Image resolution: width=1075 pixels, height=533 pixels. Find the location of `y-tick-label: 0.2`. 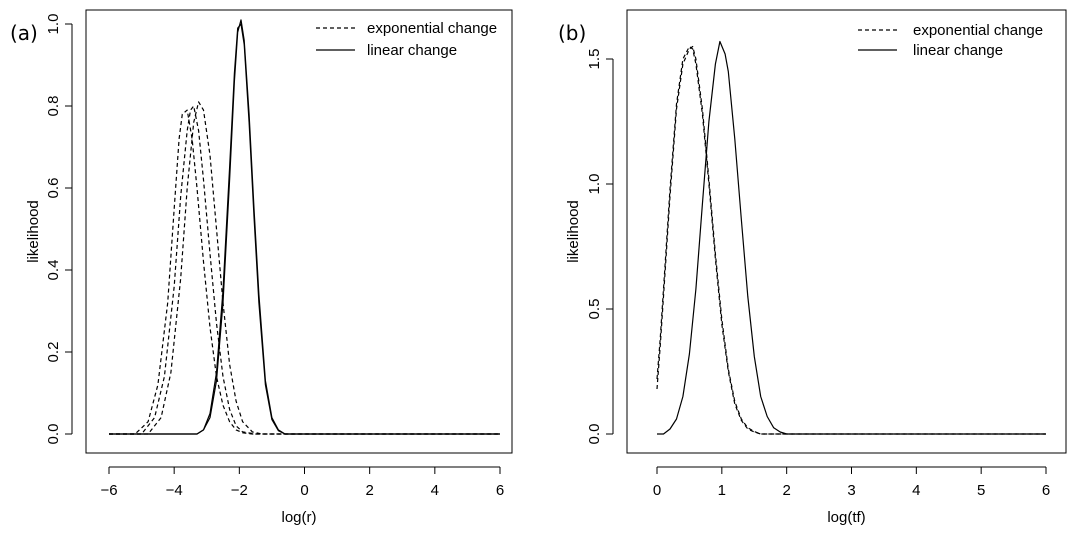

y-tick-label: 0.2 is located at coordinates (53, 352).